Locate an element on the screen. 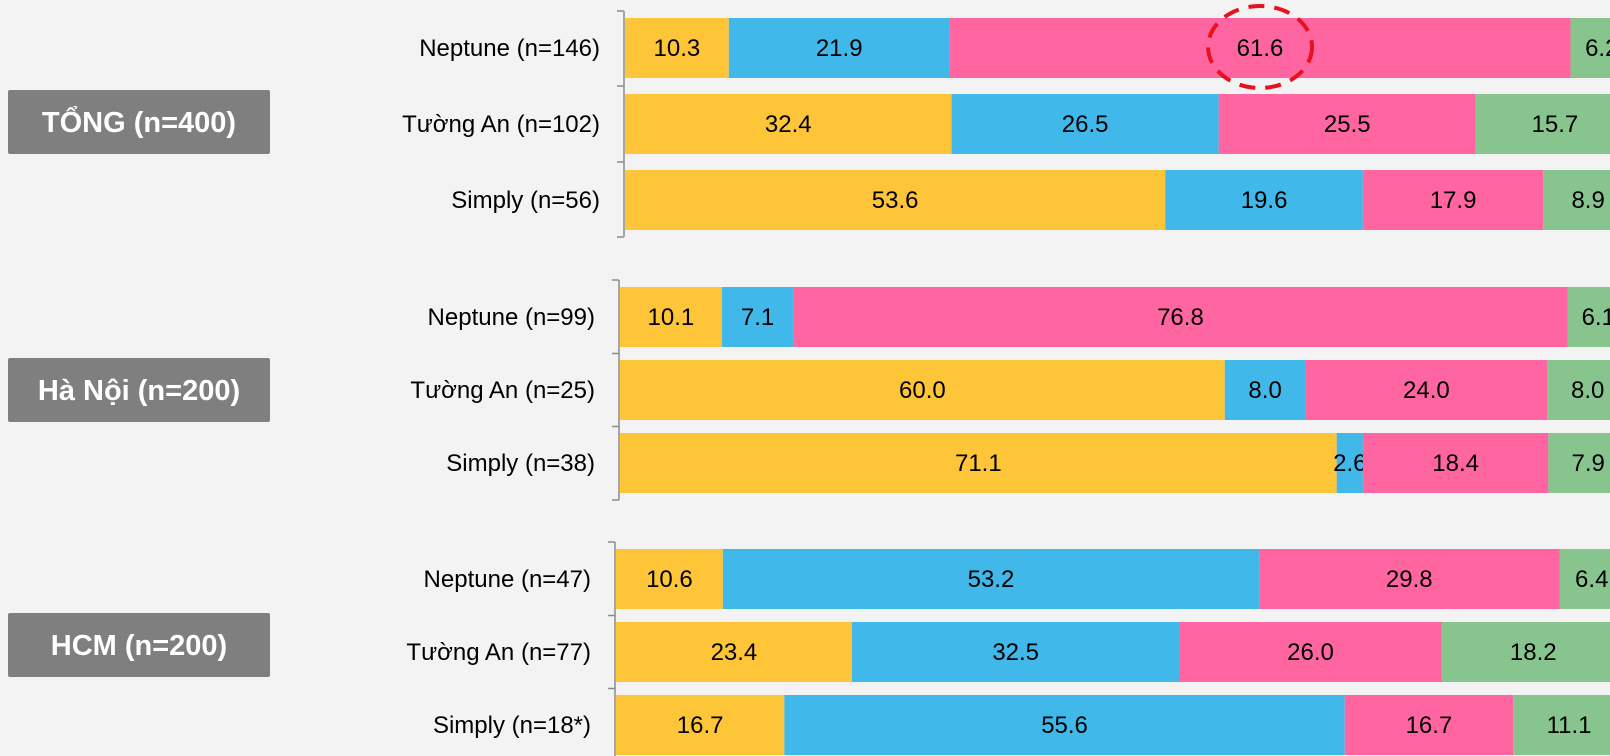  data-label: 19.6 is located at coordinates (1264, 200).